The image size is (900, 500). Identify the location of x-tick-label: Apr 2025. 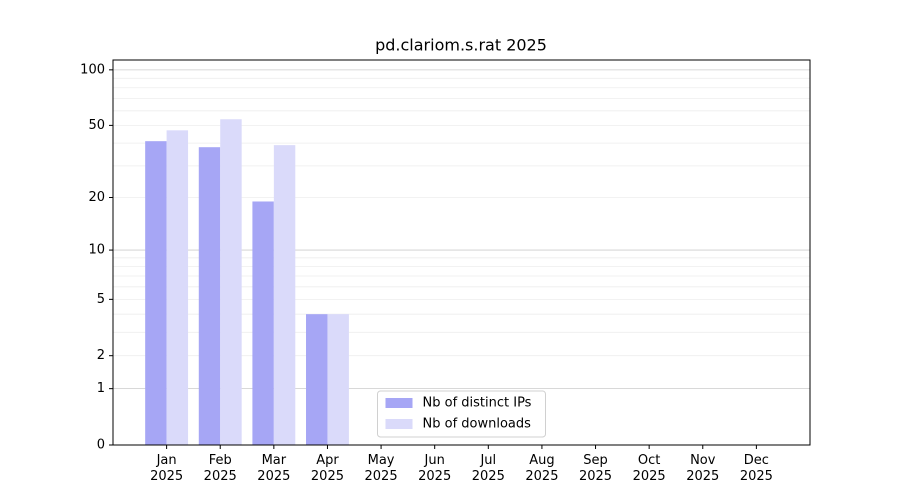
(327, 468).